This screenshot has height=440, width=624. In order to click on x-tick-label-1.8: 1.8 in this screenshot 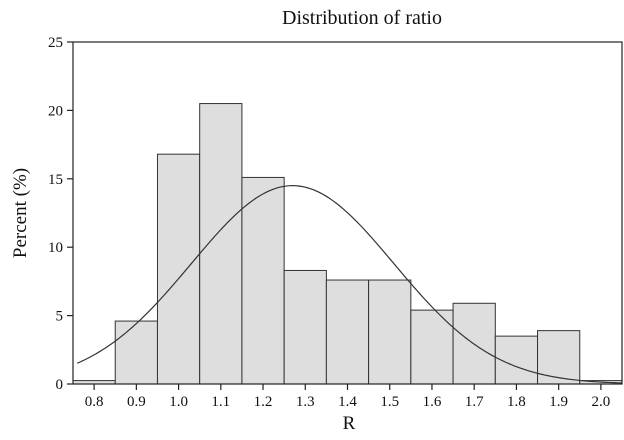, I will do `click(516, 402)`.